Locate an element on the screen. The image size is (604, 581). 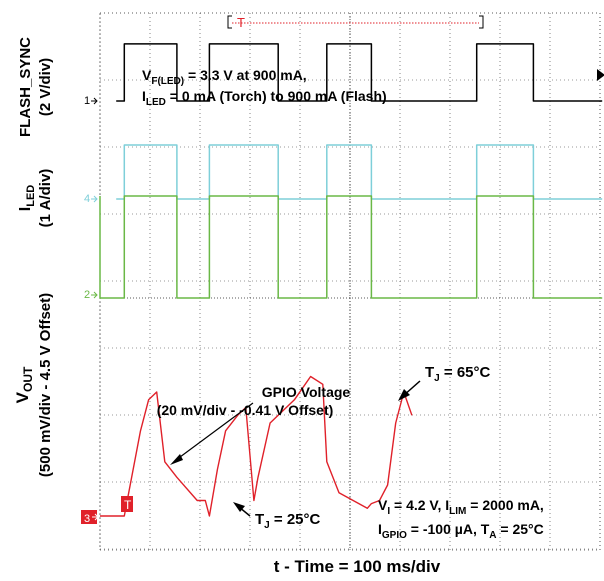
annotation-iled-range: ILED = 0 mA (Torch) to 900 mA (Flash) is located at coordinates (264, 98).